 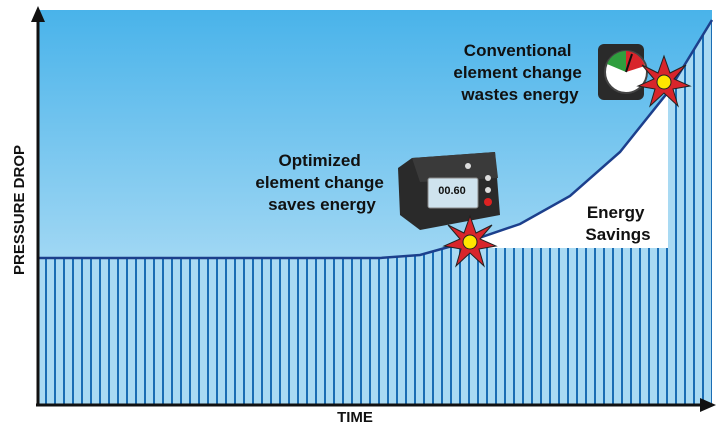 I want to click on savings-area, so click(x=573, y=170).